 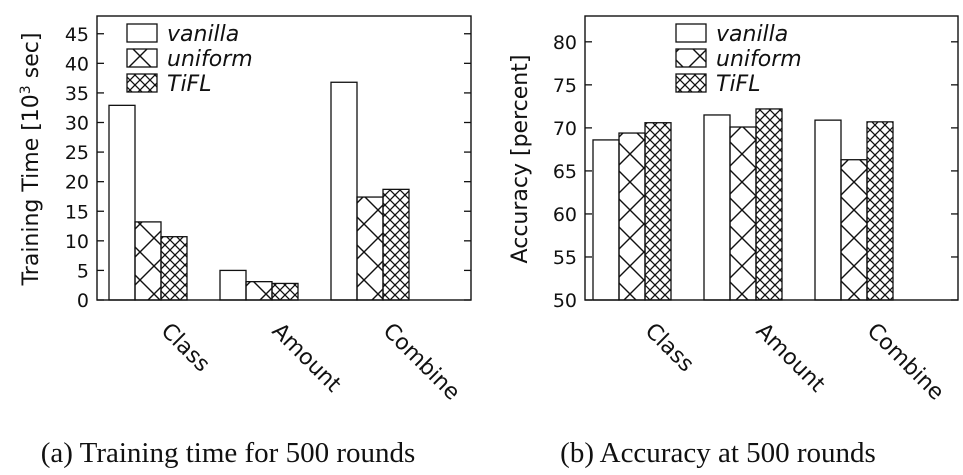 I want to click on y-tick-label: 40, so click(x=77, y=64).